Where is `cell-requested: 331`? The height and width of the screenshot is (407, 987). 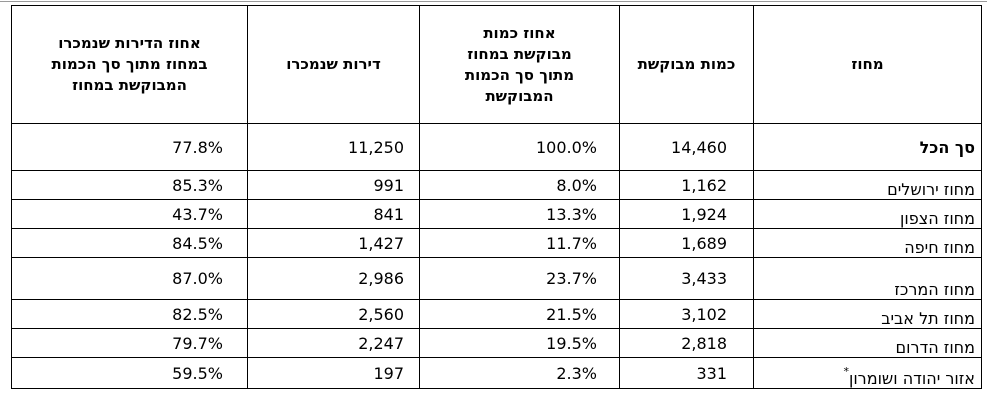 cell-requested: 331 is located at coordinates (686, 373).